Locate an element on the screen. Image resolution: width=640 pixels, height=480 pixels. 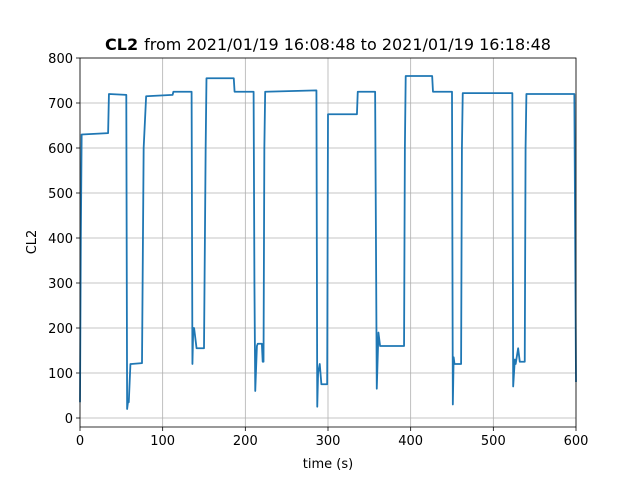
y-tick-label: 700 is located at coordinates (60, 104).